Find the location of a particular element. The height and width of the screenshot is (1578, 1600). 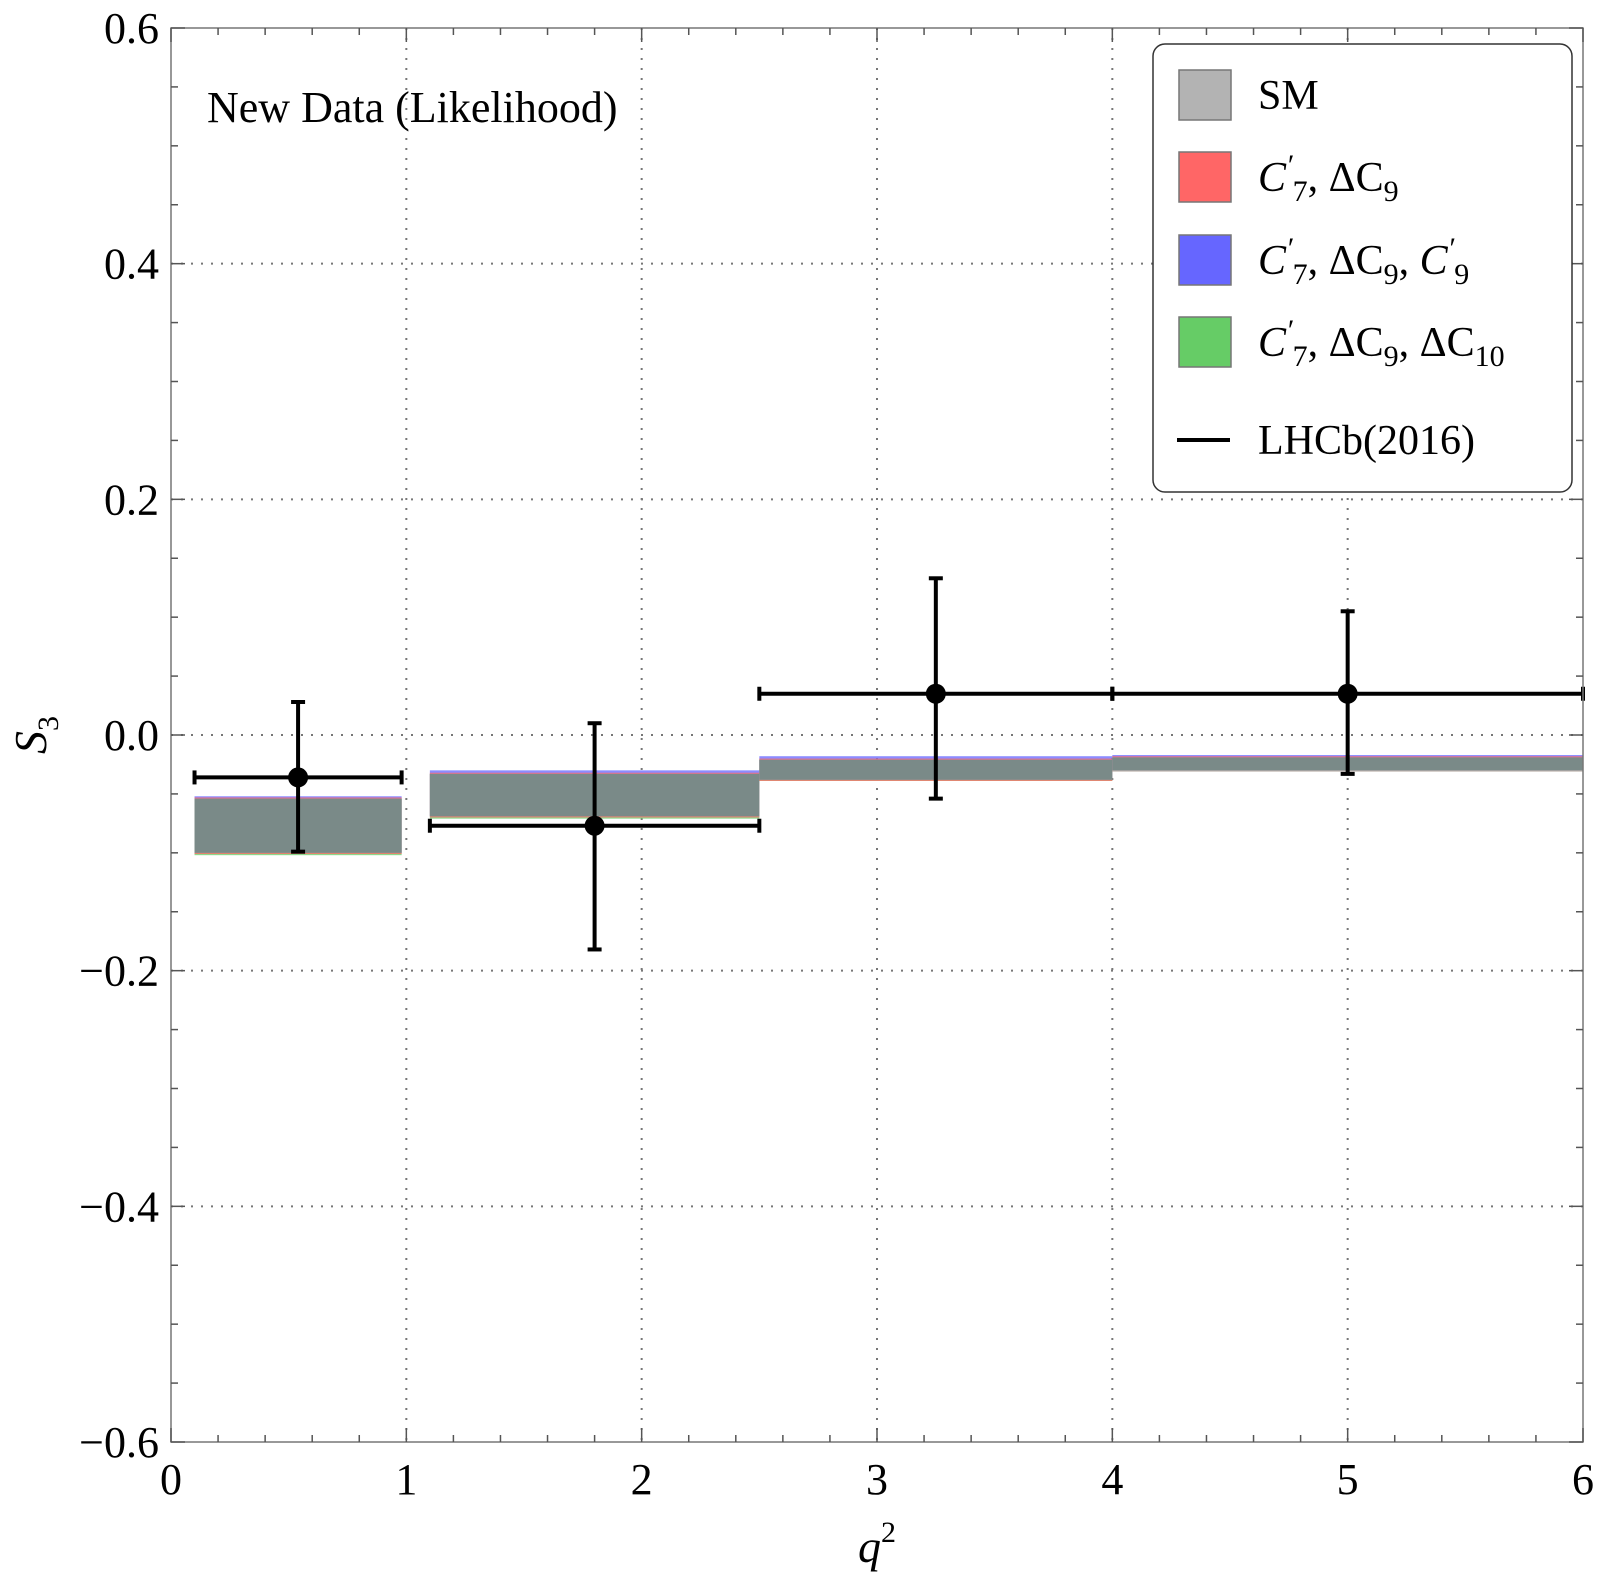

legend-label-part: LHCb(2016) is located at coordinates (1366, 441).